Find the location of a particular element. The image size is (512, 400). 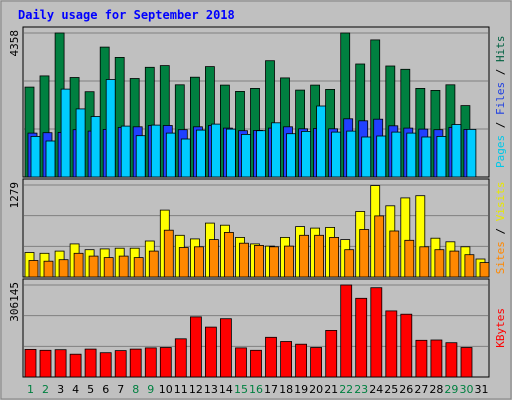

visits-axis-label-sites: Sites is located at coordinates (500, 257).